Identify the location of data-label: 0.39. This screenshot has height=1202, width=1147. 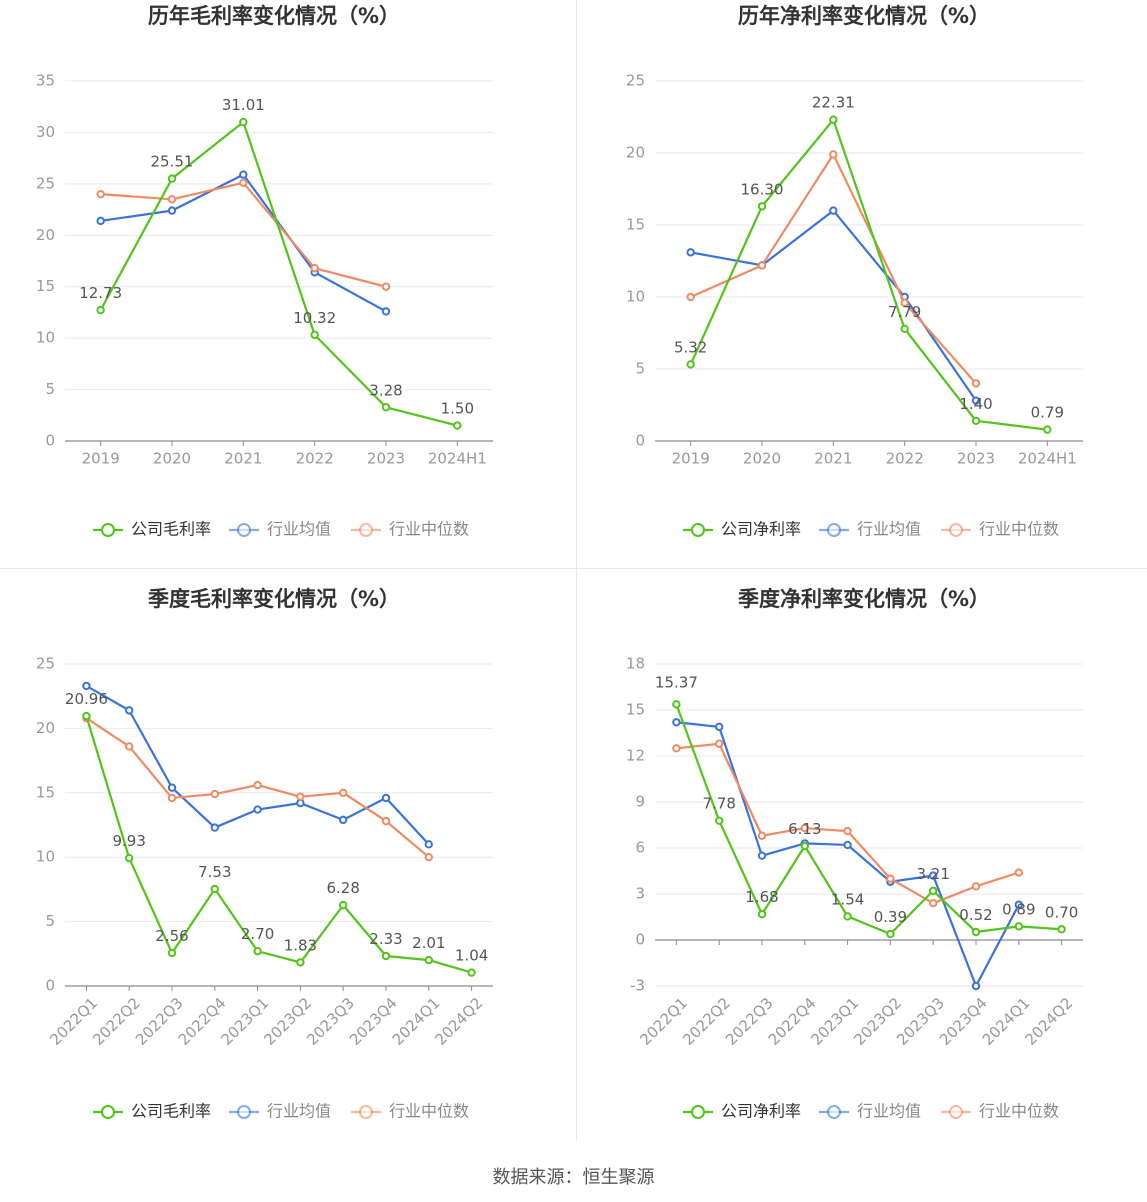
(890, 917).